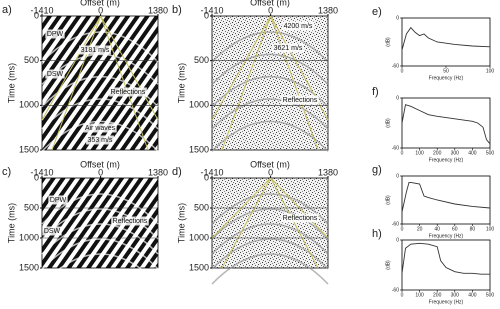  Describe the element at coordinates (490, 295) in the screenshot. I see `x-tick-label: 500` at that location.